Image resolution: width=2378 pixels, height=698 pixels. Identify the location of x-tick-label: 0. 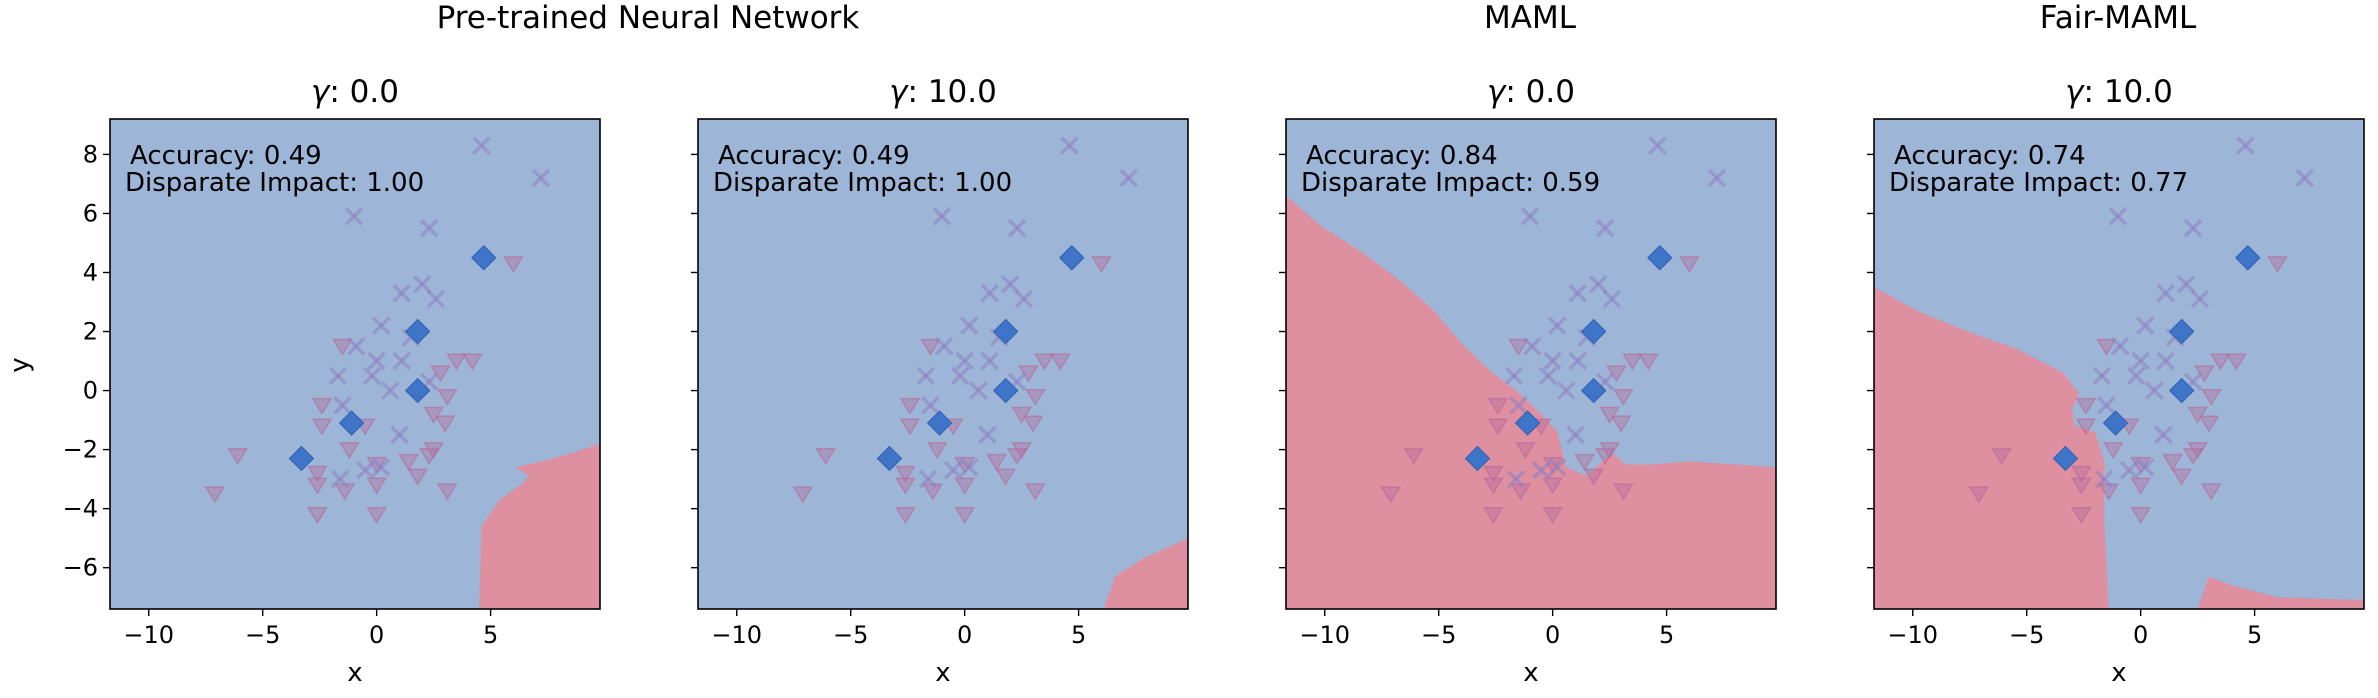
(2140, 635).